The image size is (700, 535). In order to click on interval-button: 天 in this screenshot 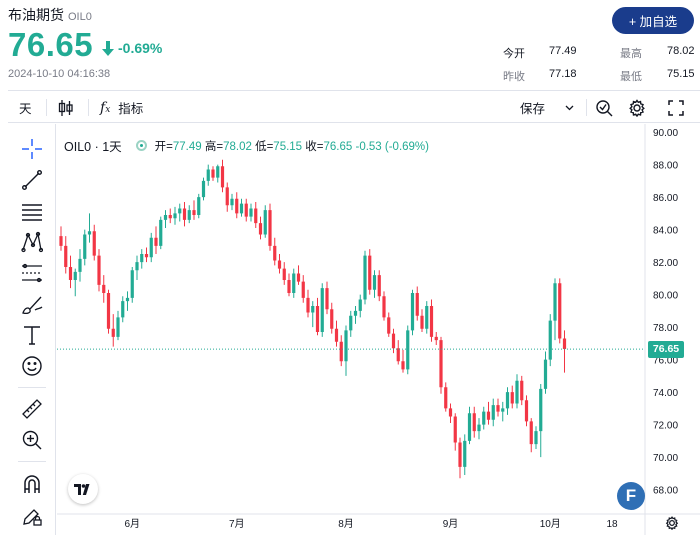, I will do `click(25, 109)`.